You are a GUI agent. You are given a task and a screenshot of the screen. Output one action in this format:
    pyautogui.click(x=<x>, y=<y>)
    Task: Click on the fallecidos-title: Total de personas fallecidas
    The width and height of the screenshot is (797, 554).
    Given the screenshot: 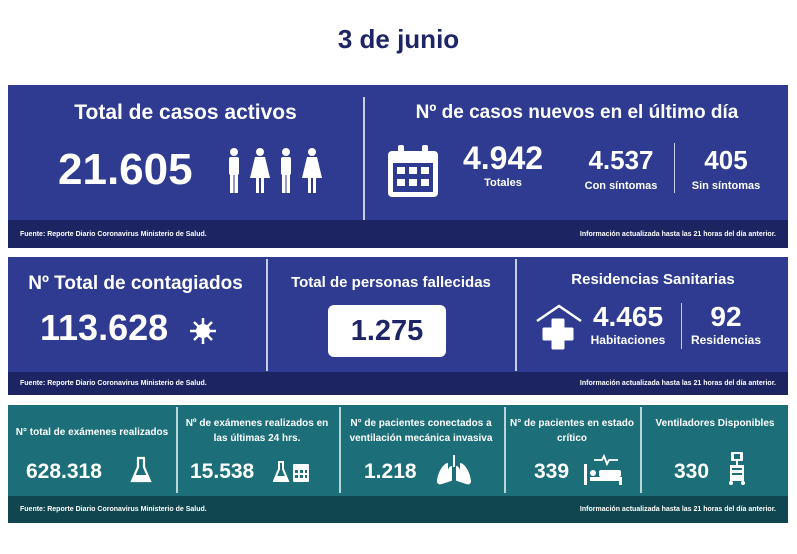 What is the action you would take?
    pyautogui.click(x=391, y=282)
    